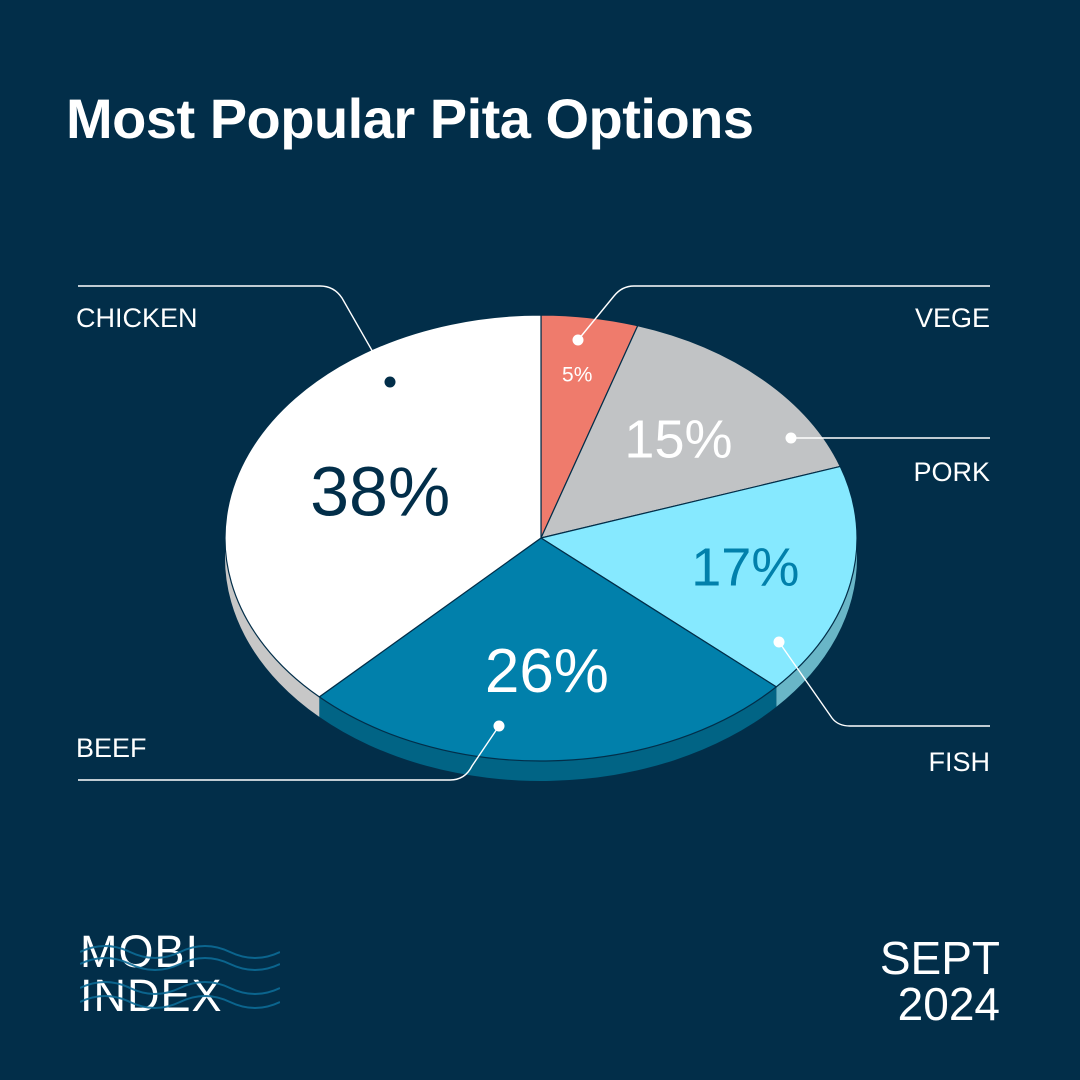 The image size is (1080, 1080). I want to click on pct-label-pork: 15%, so click(678, 439).